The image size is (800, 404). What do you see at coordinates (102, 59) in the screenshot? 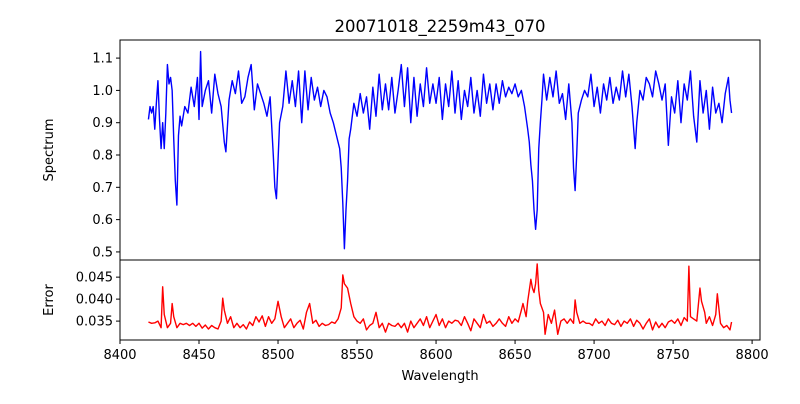
I see `y-tick-label: 1.1` at bounding box center [102, 59].